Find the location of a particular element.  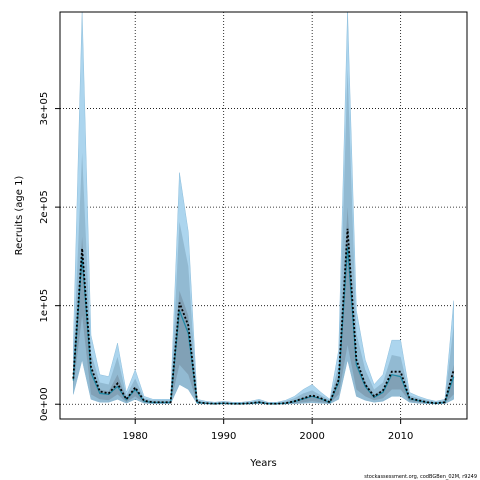

x-axis: 1980 1990 2000 2010 is located at coordinates (267, 430).